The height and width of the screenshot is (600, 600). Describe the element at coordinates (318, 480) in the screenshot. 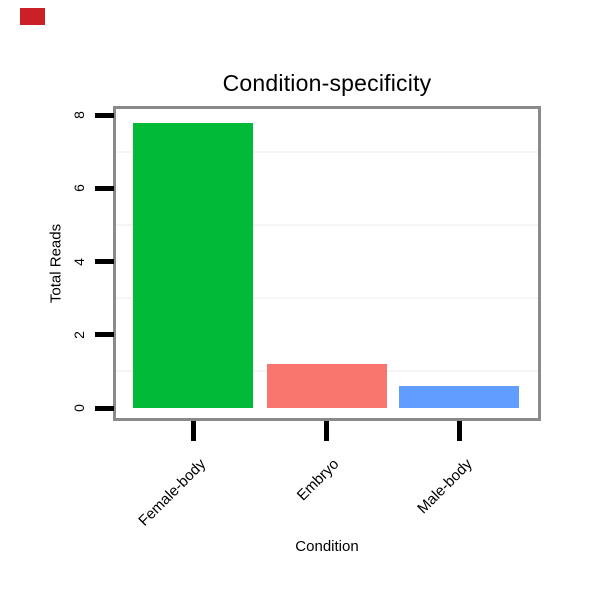

I see `x-axis-label-embryo: Embryo` at that location.